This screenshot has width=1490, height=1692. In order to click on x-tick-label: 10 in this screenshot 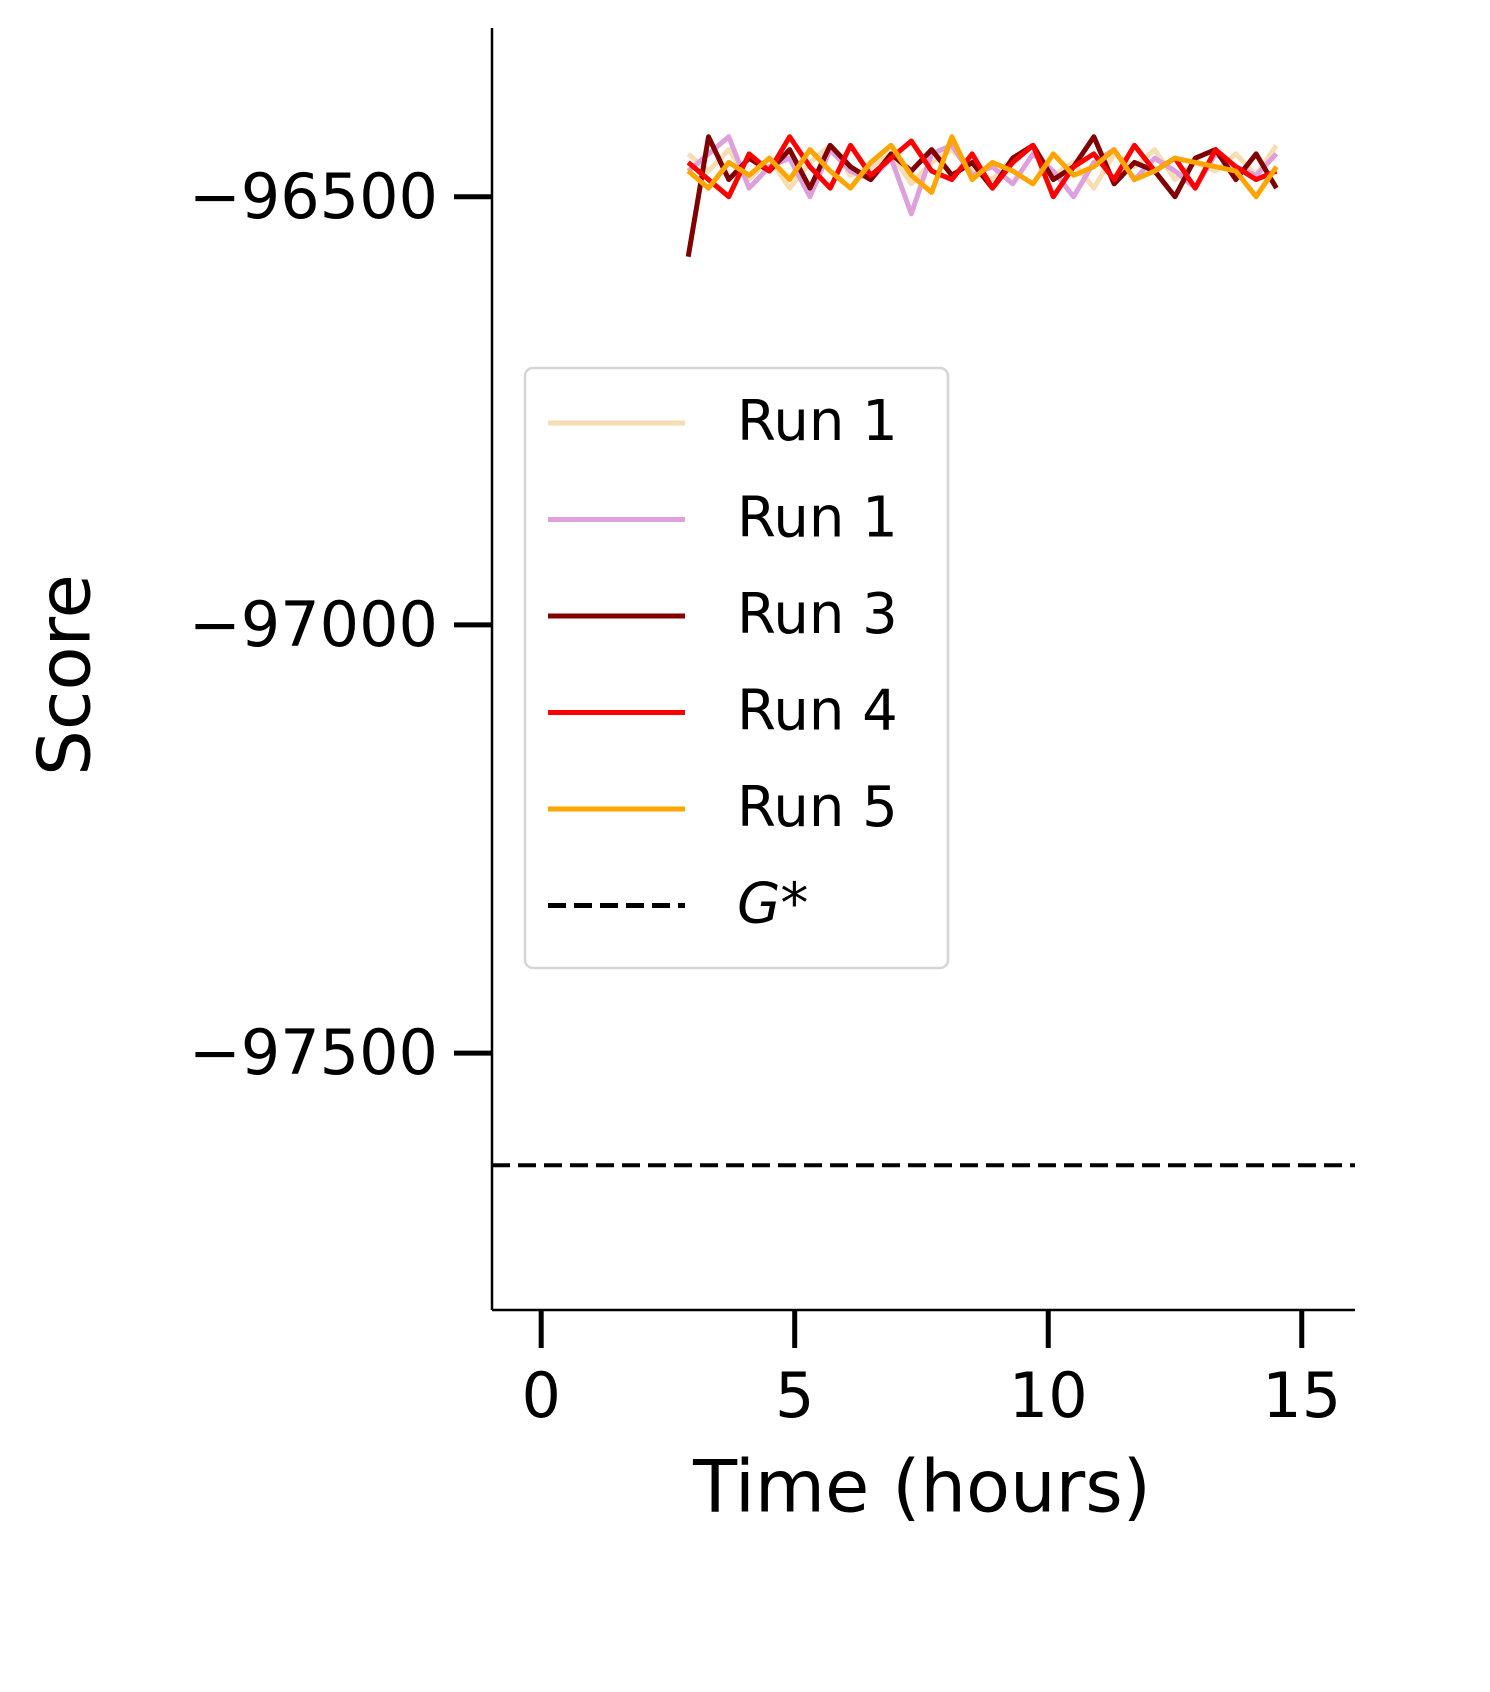, I will do `click(1048, 1395)`.